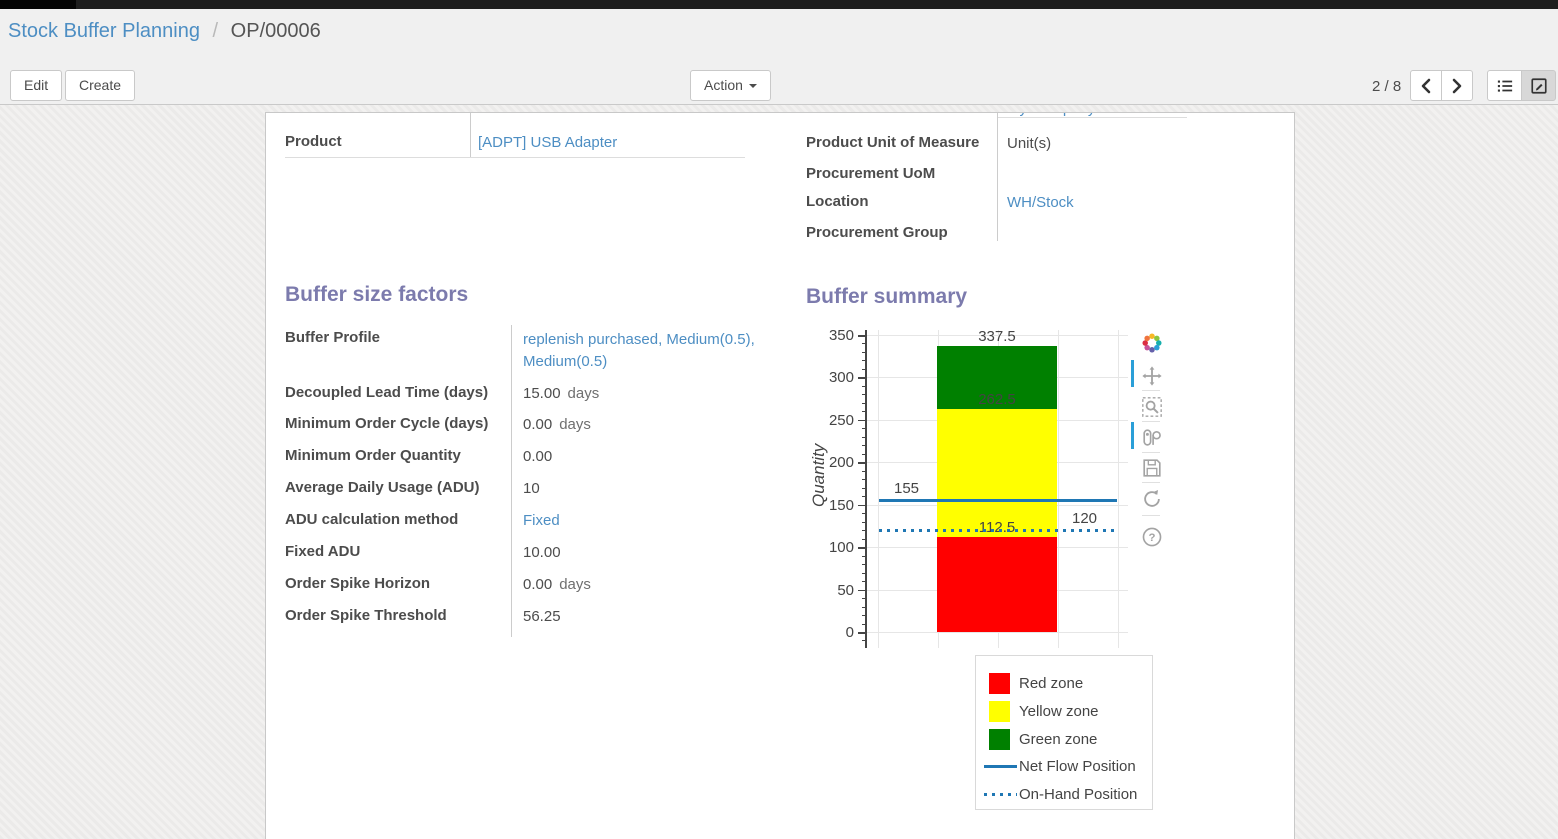 The image size is (1558, 839). What do you see at coordinates (104, 31) in the screenshot?
I see `breadcrumb-parent-link: Stock Buffer Planning` at bounding box center [104, 31].